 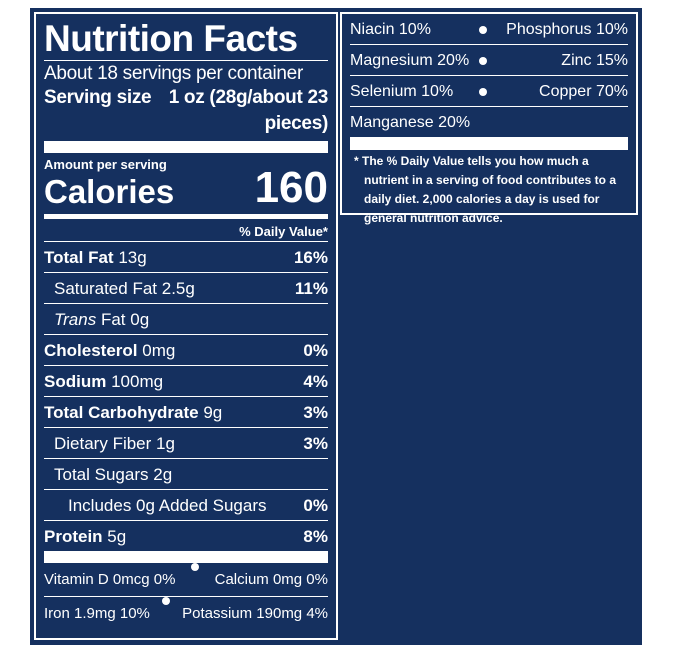 What do you see at coordinates (594, 60) in the screenshot?
I see `mineral: Zinc 15%` at bounding box center [594, 60].